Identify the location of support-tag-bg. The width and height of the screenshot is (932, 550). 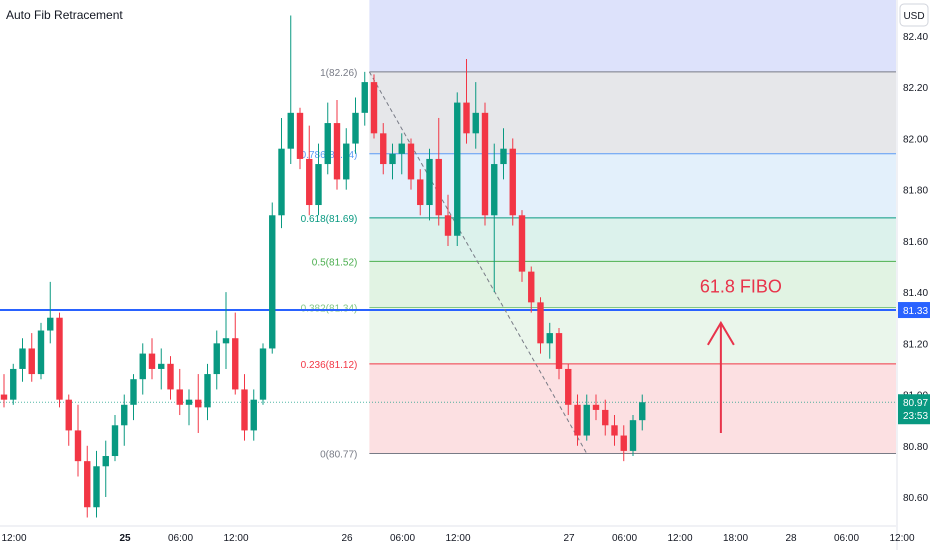
(914, 310).